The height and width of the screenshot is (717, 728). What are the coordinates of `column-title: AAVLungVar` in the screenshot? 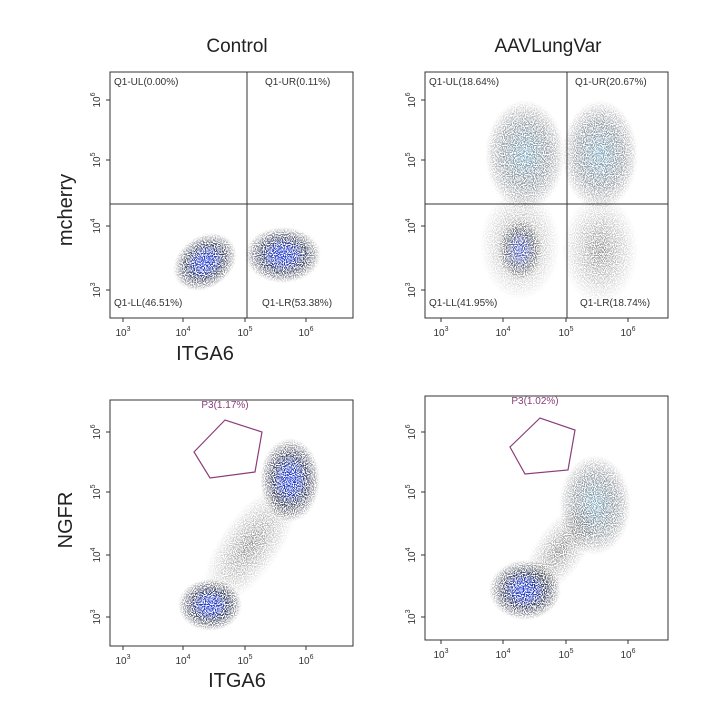 It's located at (548, 46).